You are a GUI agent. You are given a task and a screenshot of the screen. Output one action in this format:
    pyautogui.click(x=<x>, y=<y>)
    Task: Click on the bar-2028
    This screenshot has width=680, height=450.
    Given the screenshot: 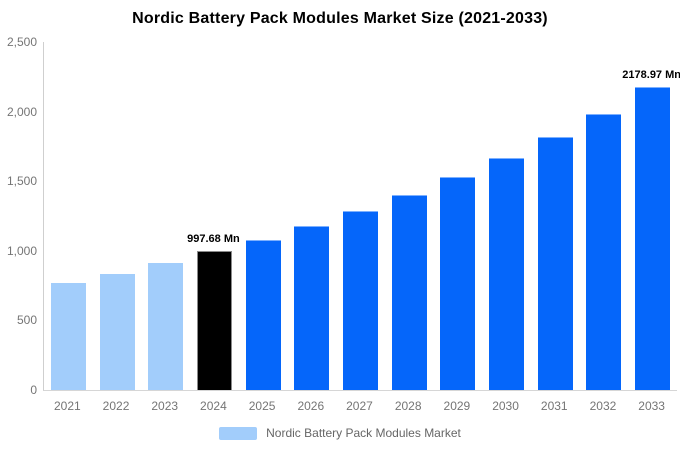 What is the action you would take?
    pyautogui.click(x=409, y=292)
    